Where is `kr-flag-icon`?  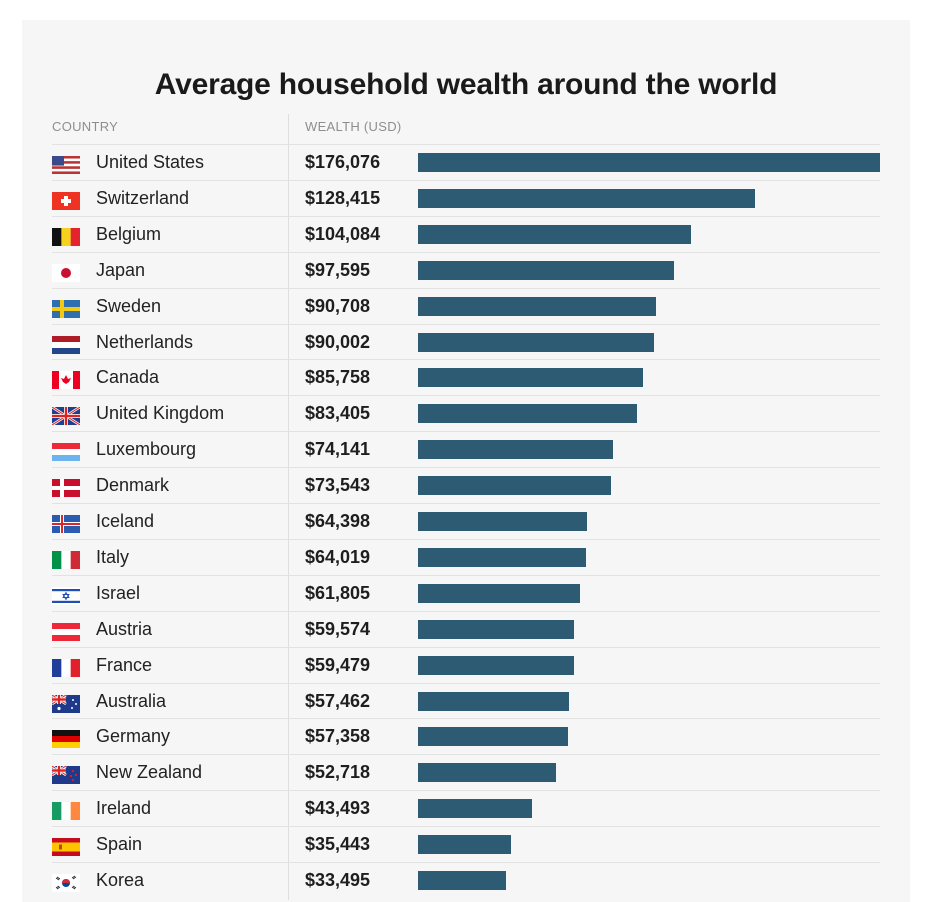 kr-flag-icon is located at coordinates (66, 883).